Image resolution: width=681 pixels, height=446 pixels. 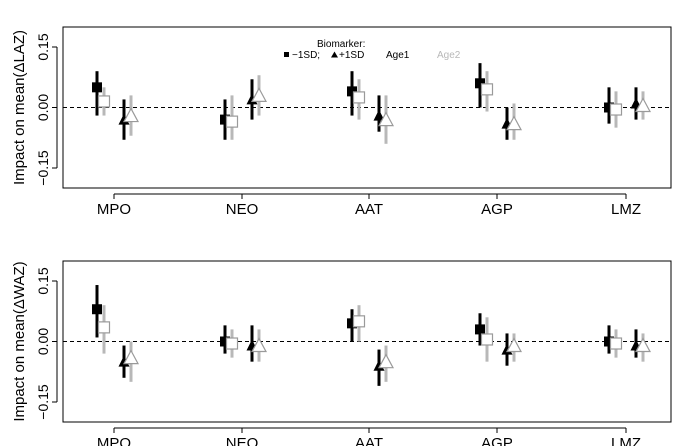 What do you see at coordinates (43, 341) in the screenshot?
I see `bottom-y-tick-label: 0.00` at bounding box center [43, 341].